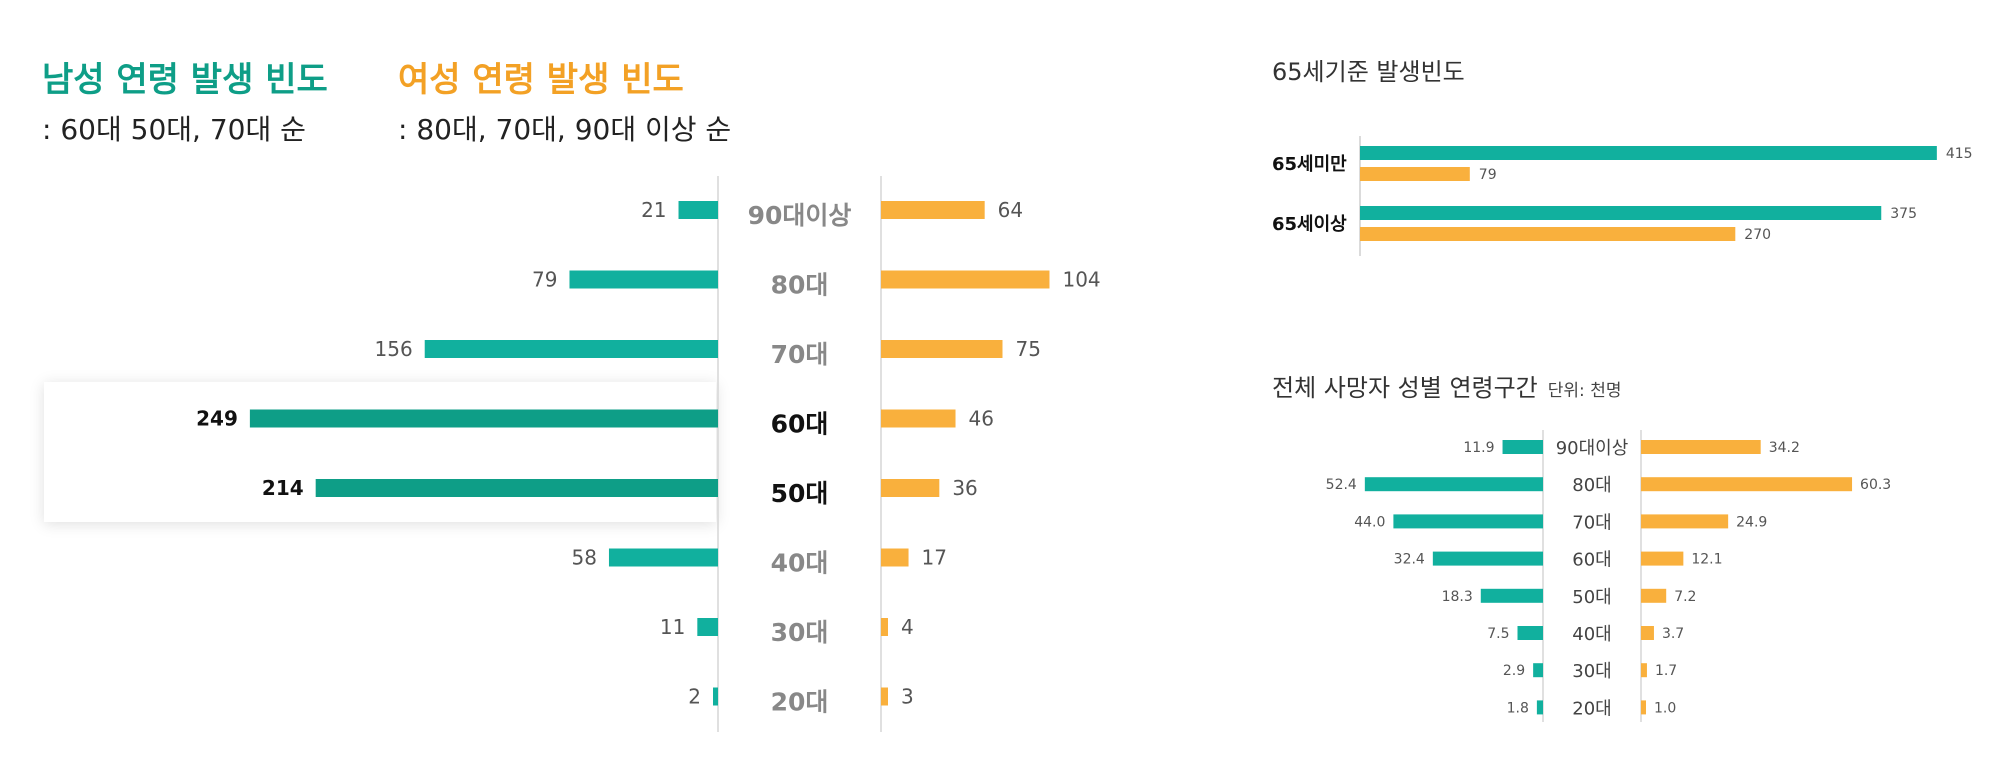 The image size is (2000, 780). Describe the element at coordinates (1409, 560) in the screenshot. I see `male-value-label: 32.4` at that location.